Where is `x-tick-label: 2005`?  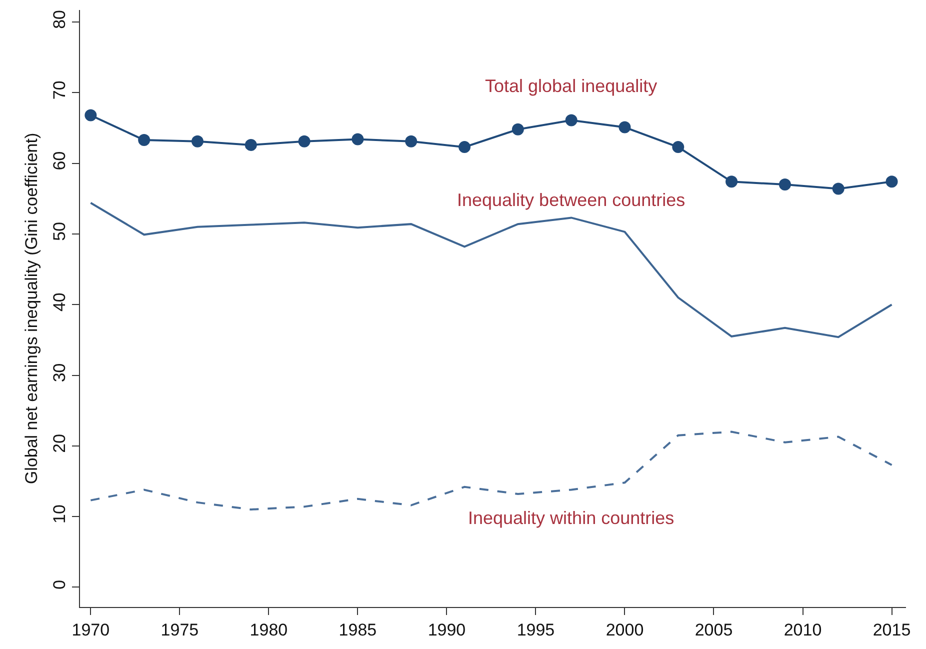 x-tick-label: 2005 is located at coordinates (713, 630).